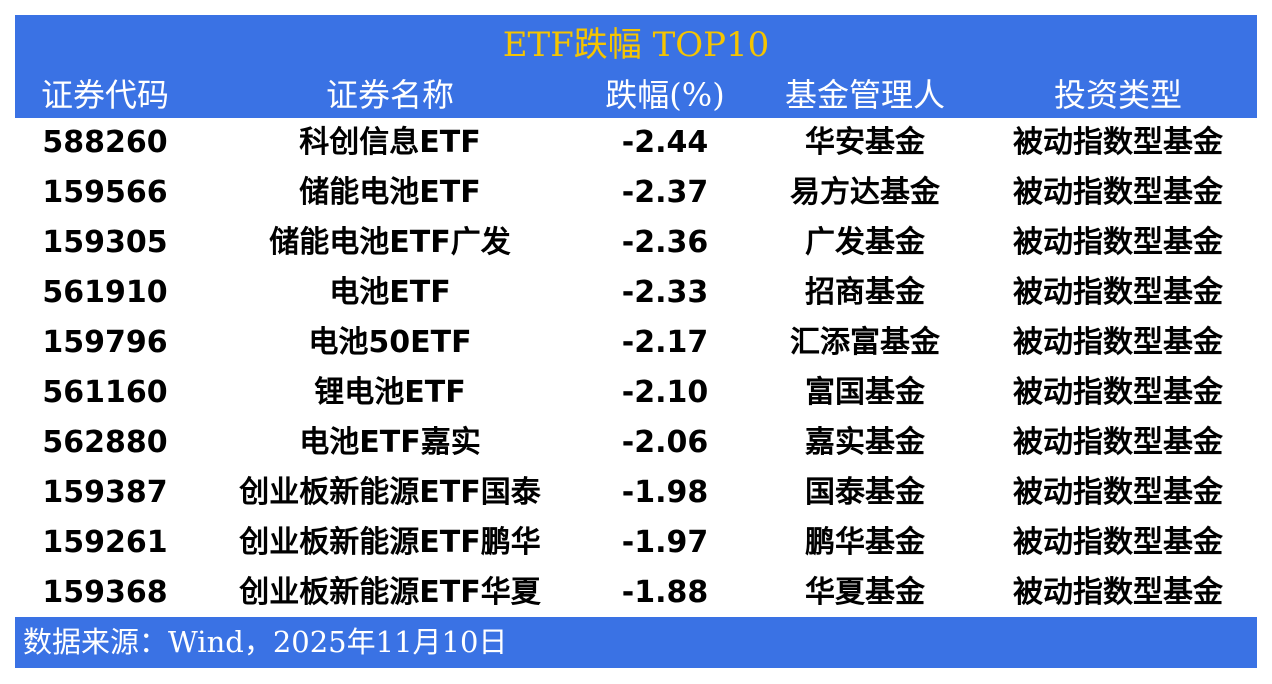 The height and width of the screenshot is (684, 1272). Describe the element at coordinates (665, 492) in the screenshot. I see `cell-change: -1.98` at that location.